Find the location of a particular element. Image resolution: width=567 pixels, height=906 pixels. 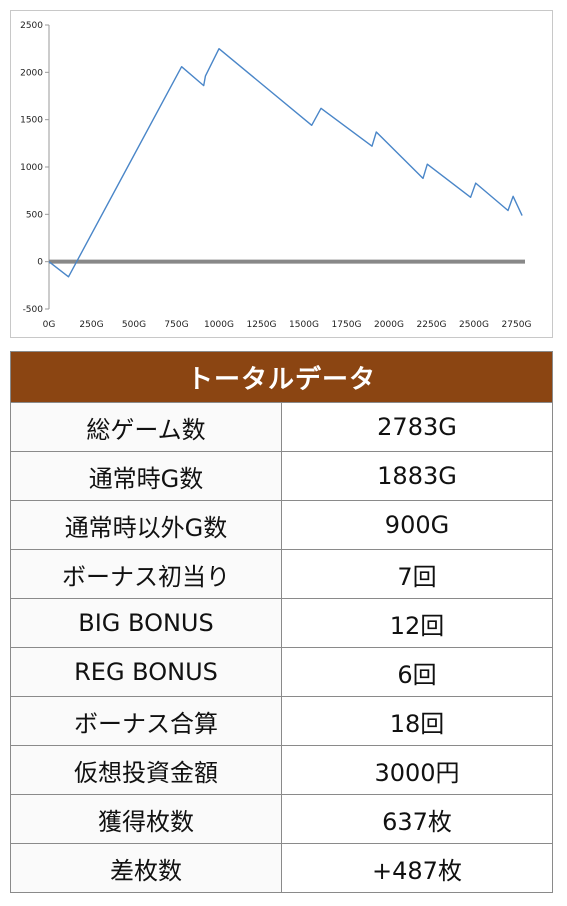

row-value-investment: 3000円 is located at coordinates (417, 770).